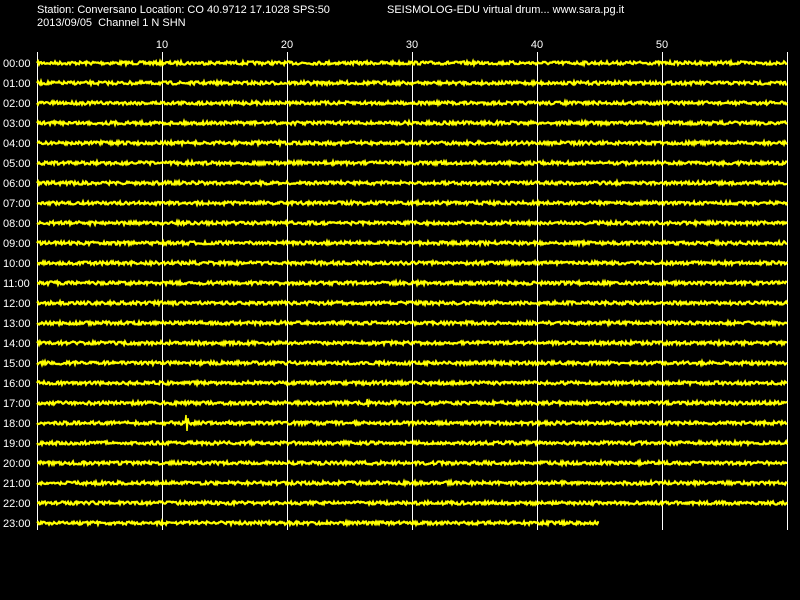 This screenshot has width=800, height=600. Describe the element at coordinates (17, 264) in the screenshot. I see `hour-label: 10:00` at that location.